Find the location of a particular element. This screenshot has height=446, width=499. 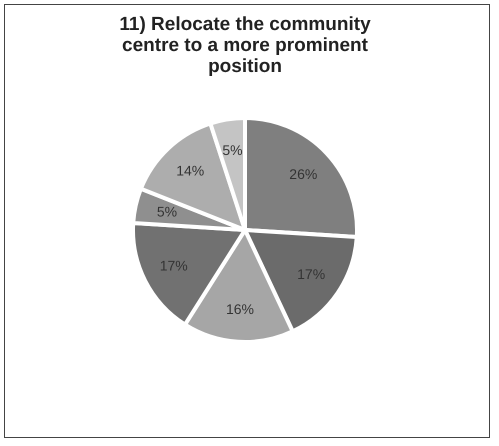

data-label: 26% is located at coordinates (303, 174).